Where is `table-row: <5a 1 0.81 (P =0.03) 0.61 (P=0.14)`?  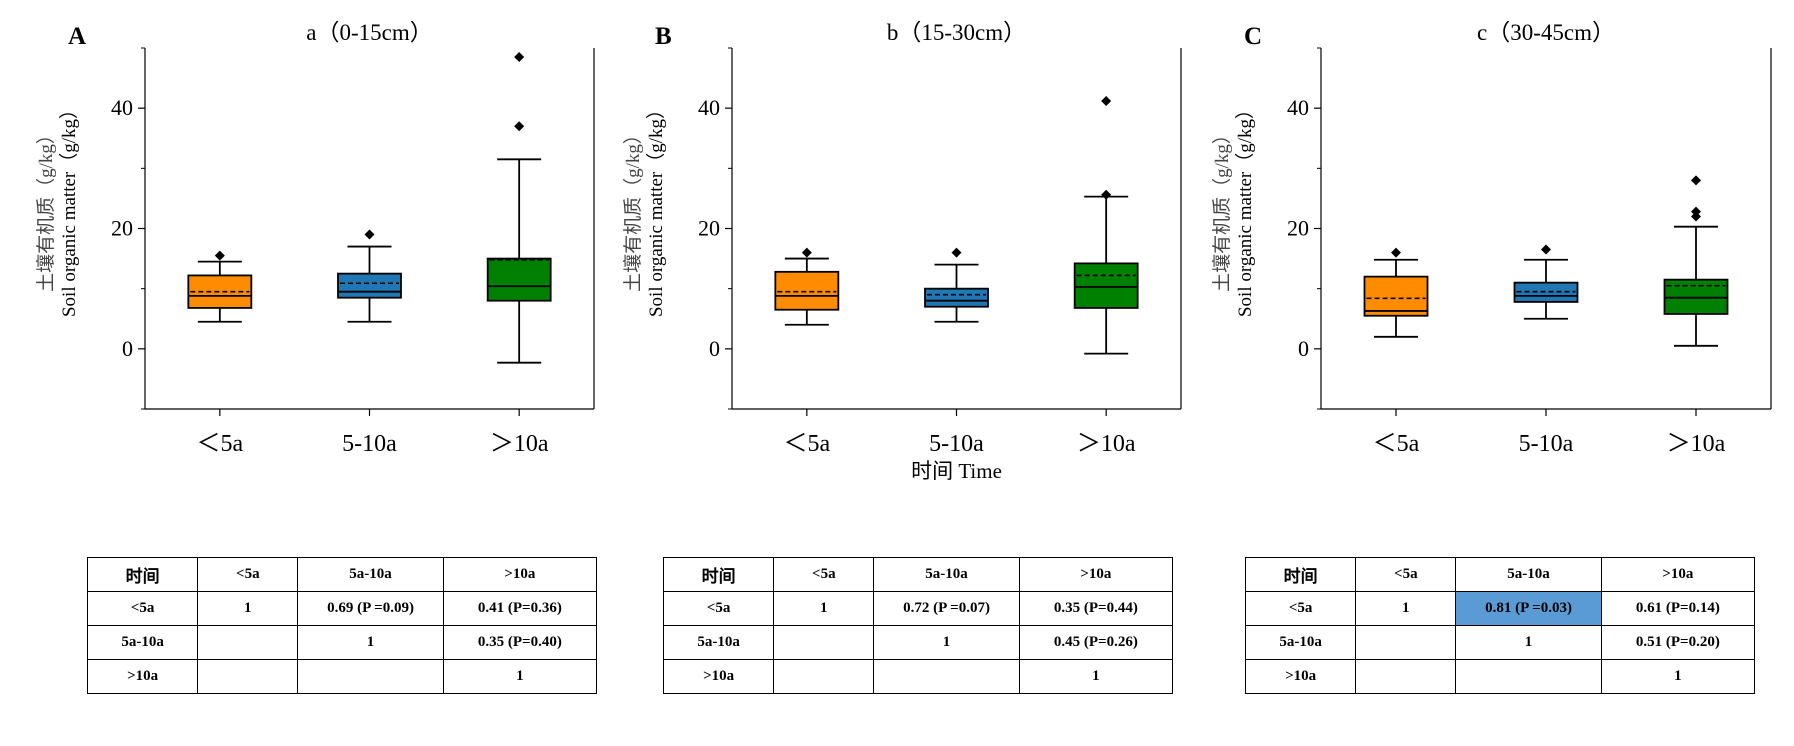 table-row: <5a 1 0.81 (P =0.03) 0.61 (P=0.14) is located at coordinates (1500, 608).